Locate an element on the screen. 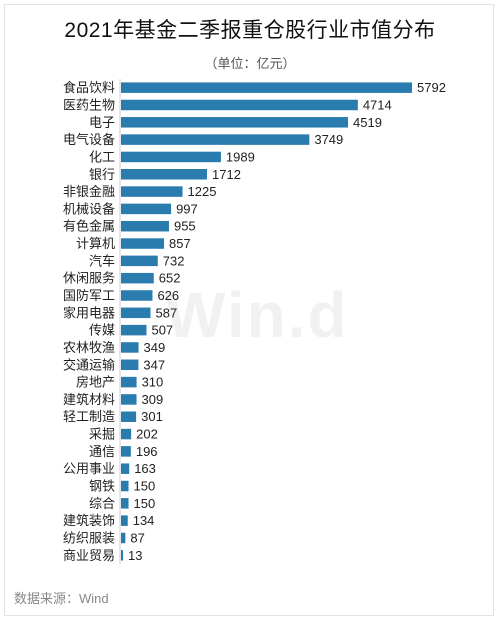 The height and width of the screenshot is (622, 500). value-label: 163 is located at coordinates (145, 468).